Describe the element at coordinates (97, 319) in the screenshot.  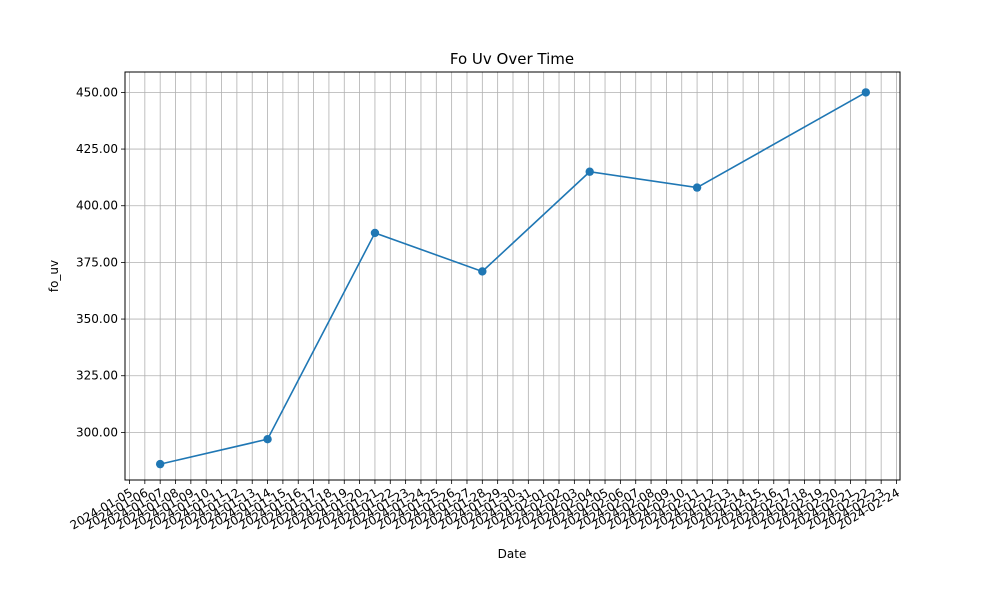
I see `y-tick-label: 350.00` at that location.